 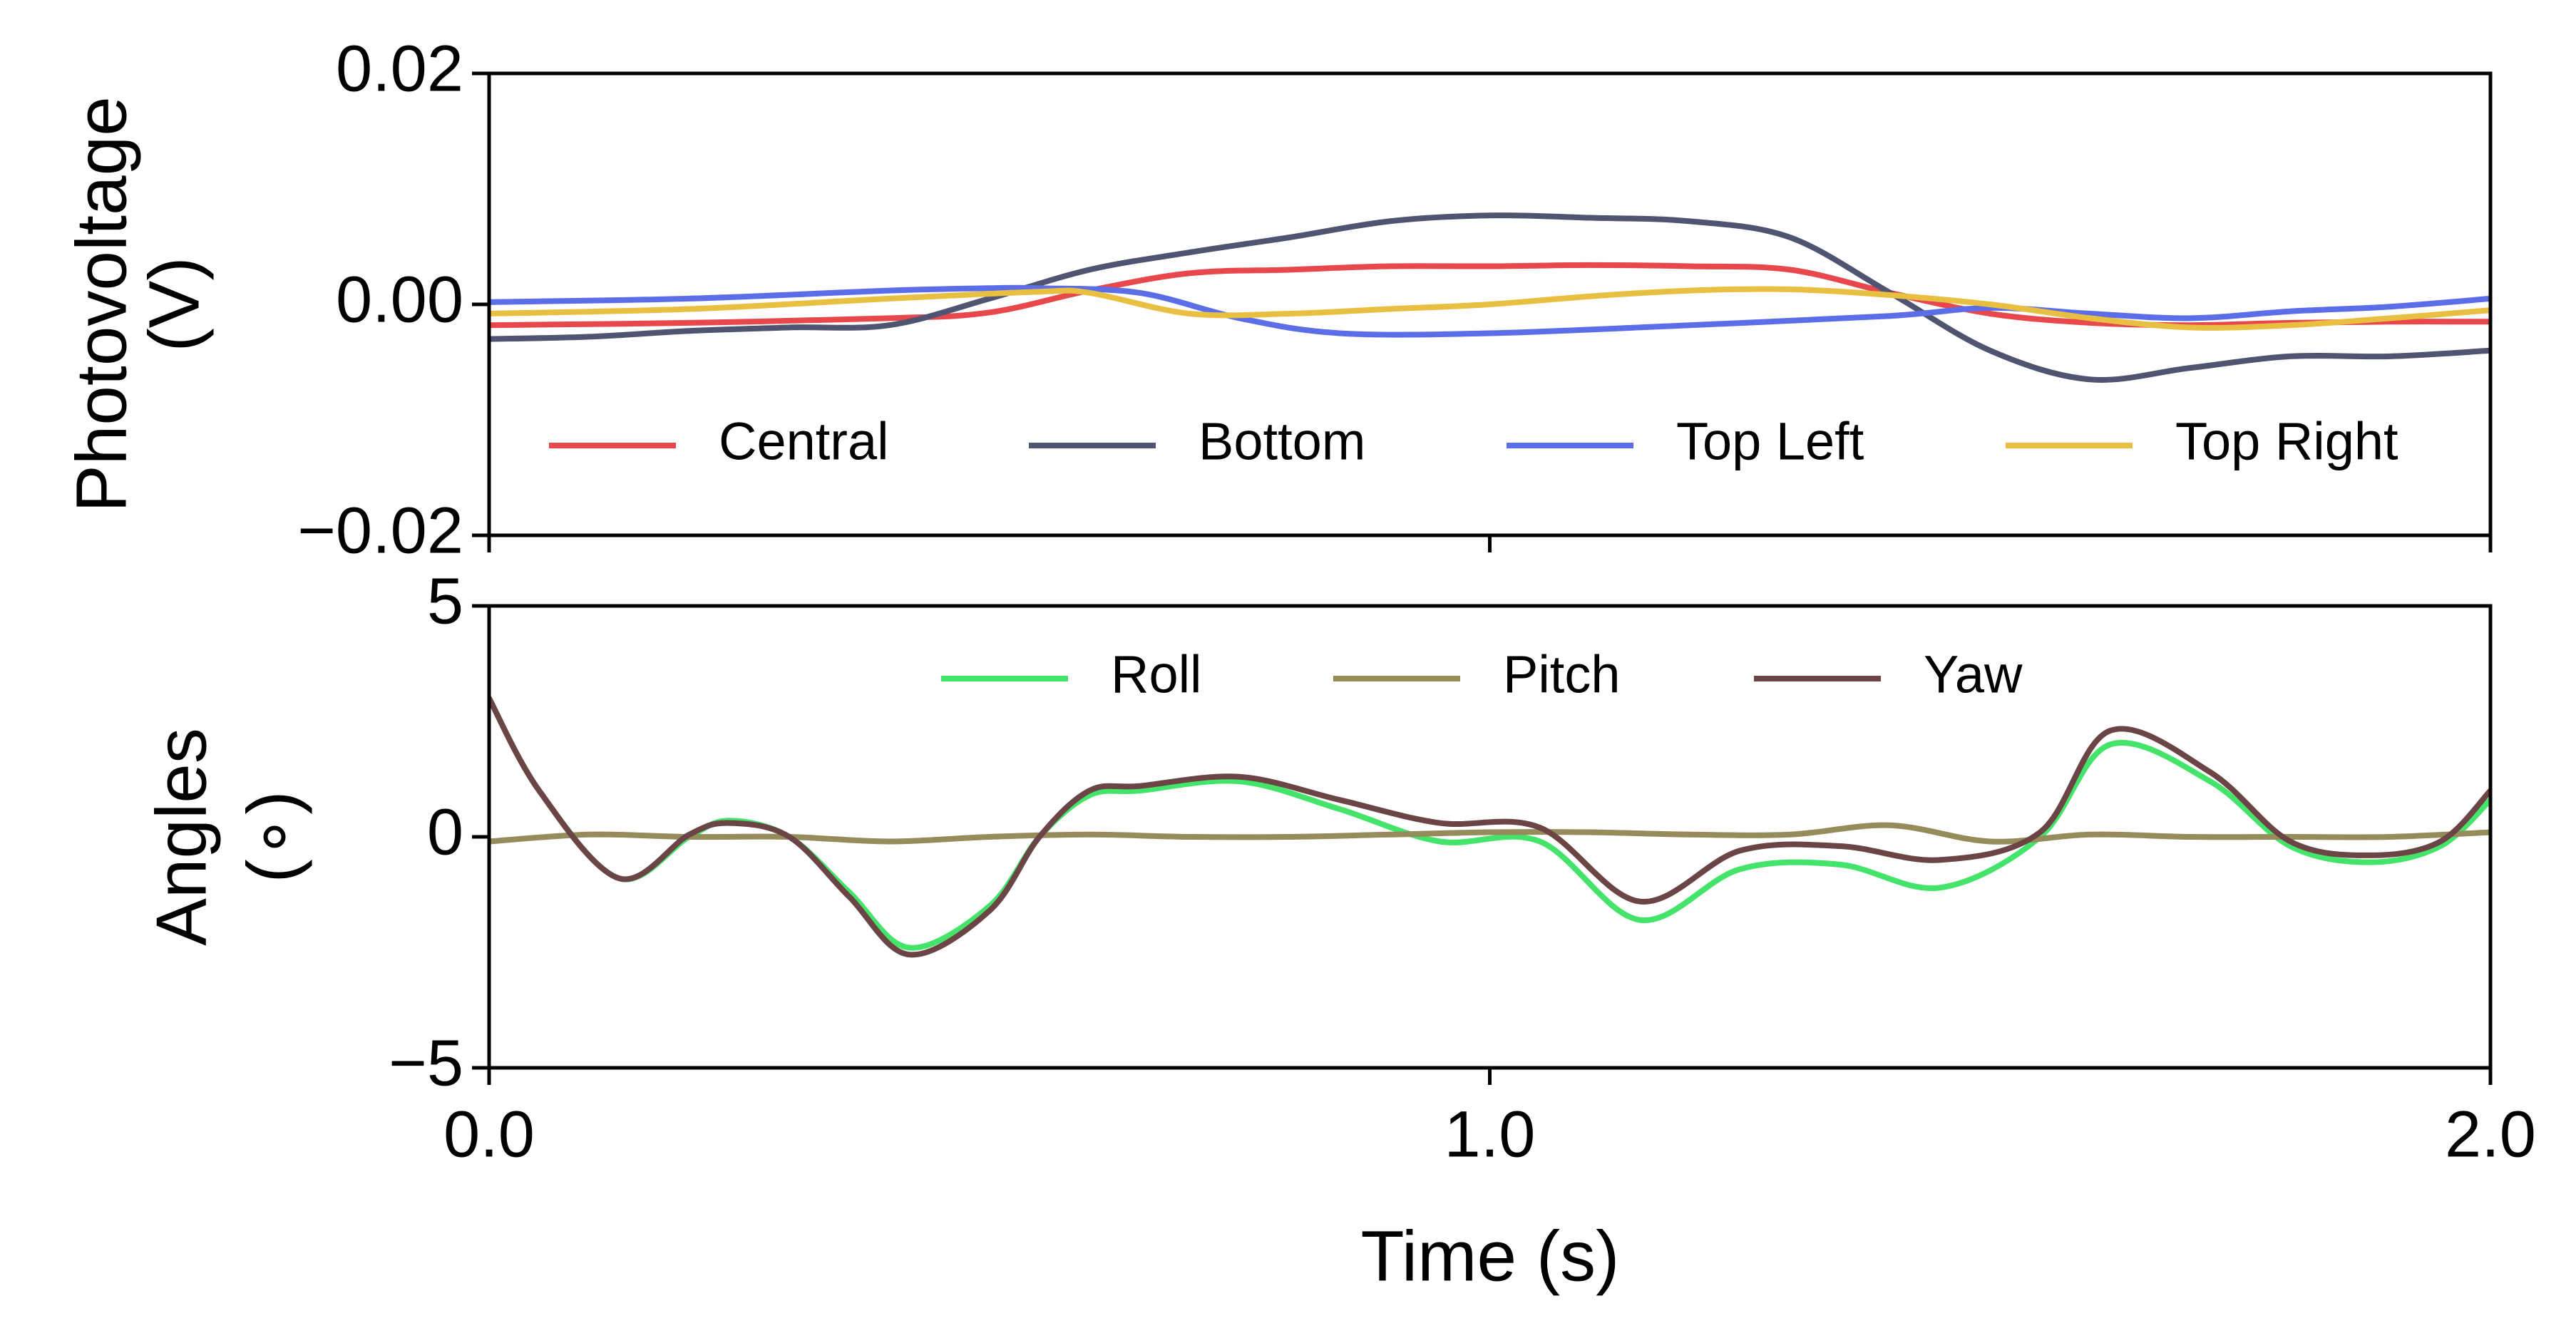 What do you see at coordinates (272, 836) in the screenshot?
I see `angles-ylabel-line2: (∘)` at bounding box center [272, 836].